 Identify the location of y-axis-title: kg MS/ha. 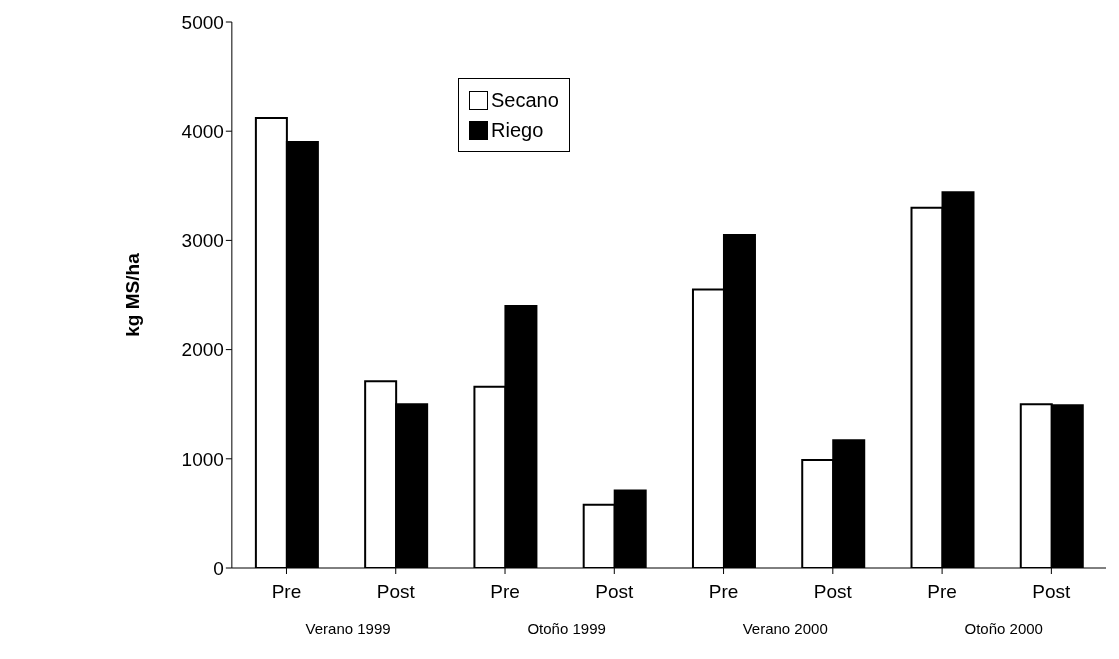
(132, 294).